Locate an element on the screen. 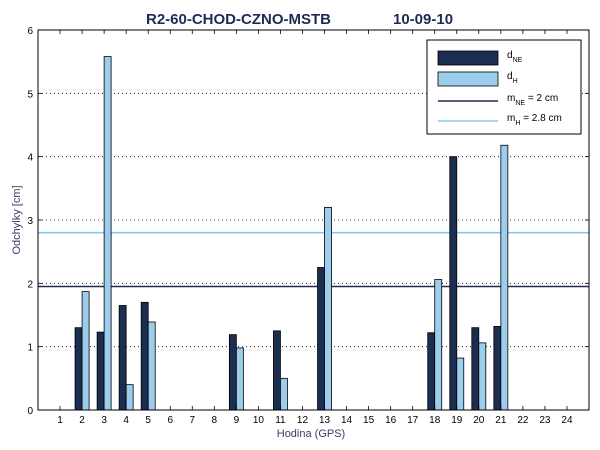 The height and width of the screenshot is (450, 600). y-axis-label: Odchylky [cm] is located at coordinates (17, 219).